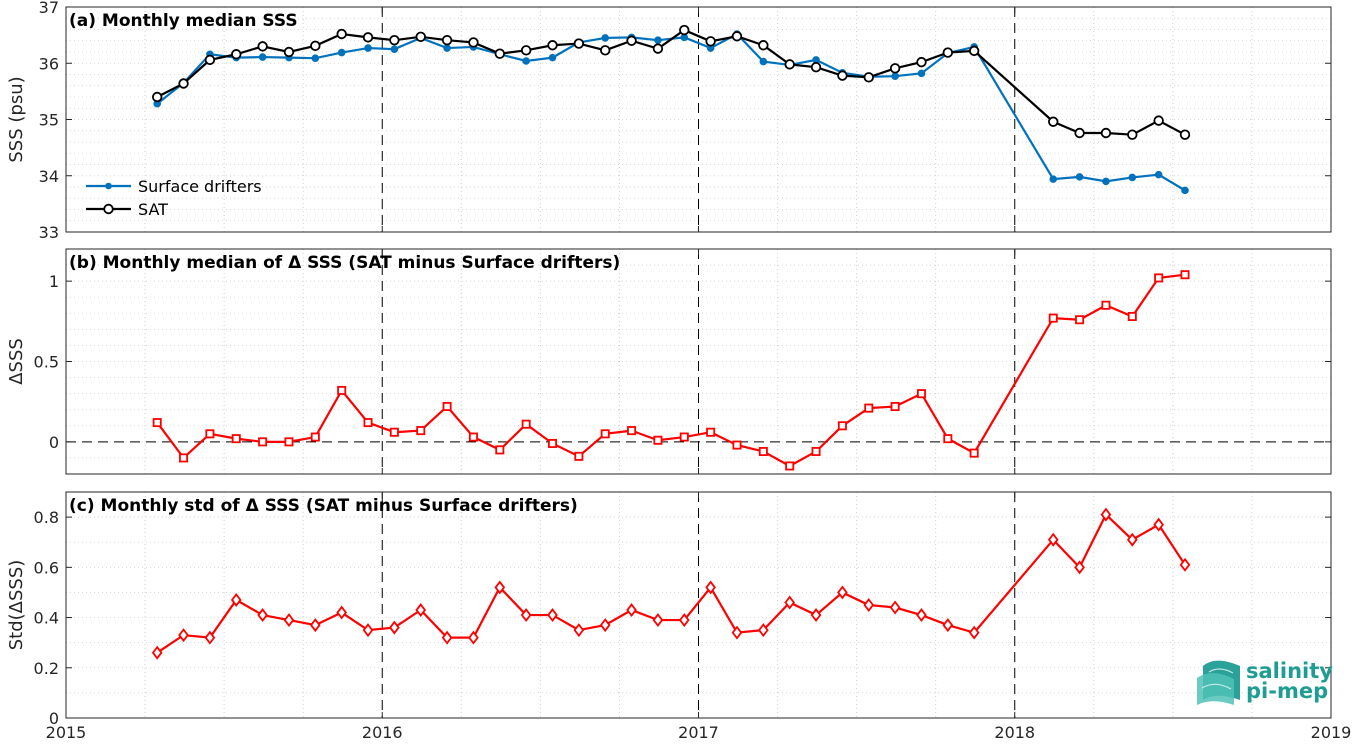 The image size is (1356, 749). Describe the element at coordinates (108, 186) in the screenshot. I see `legend-marker` at that location.